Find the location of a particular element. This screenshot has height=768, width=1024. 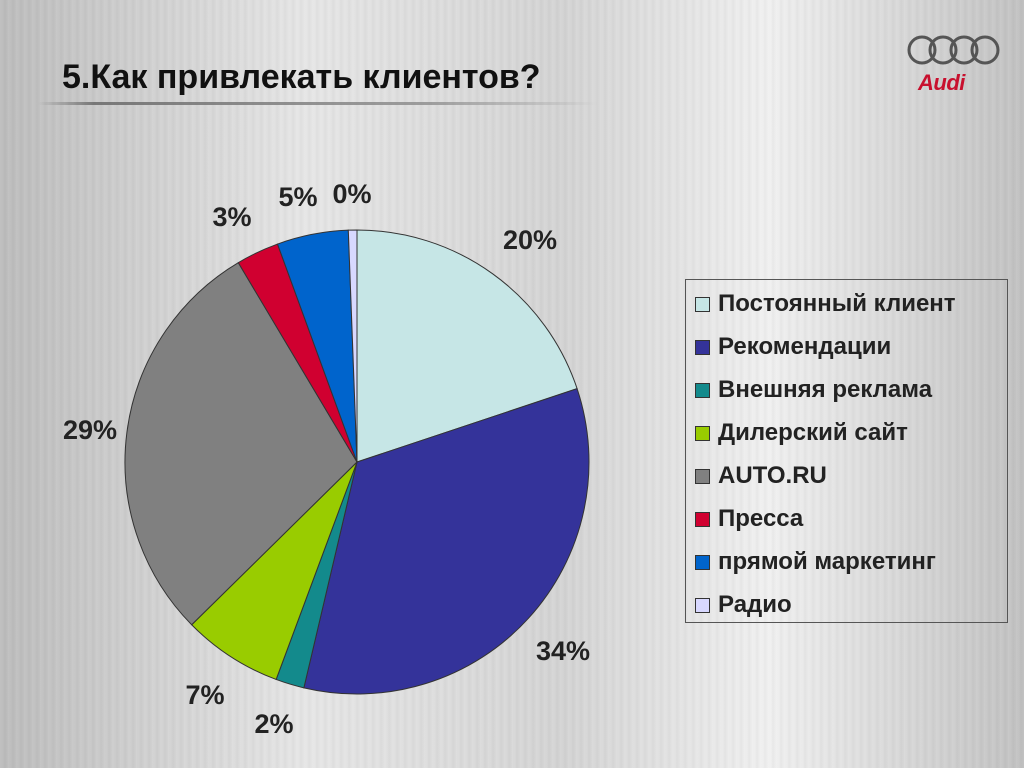

pie-value-label: 5% is located at coordinates (297, 197).